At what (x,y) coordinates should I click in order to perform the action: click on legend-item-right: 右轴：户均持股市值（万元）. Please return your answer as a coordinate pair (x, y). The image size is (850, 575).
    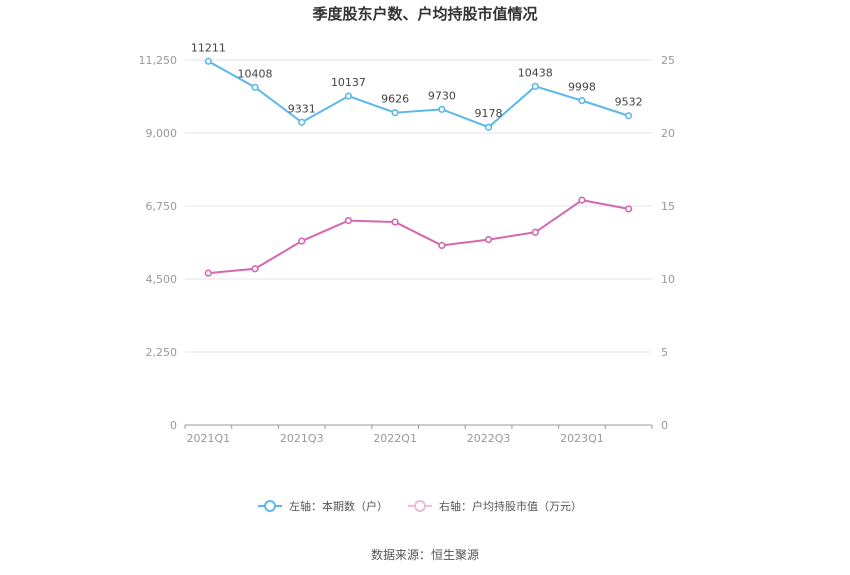
    Looking at the image, I should click on (495, 506).